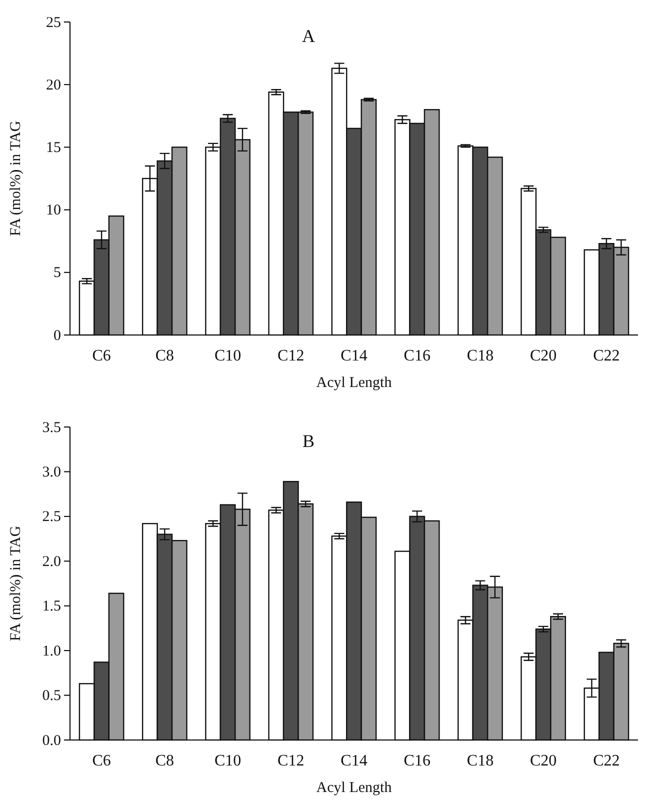 The height and width of the screenshot is (810, 648). What do you see at coordinates (309, 36) in the screenshot?
I see `chart-title: A` at bounding box center [309, 36].